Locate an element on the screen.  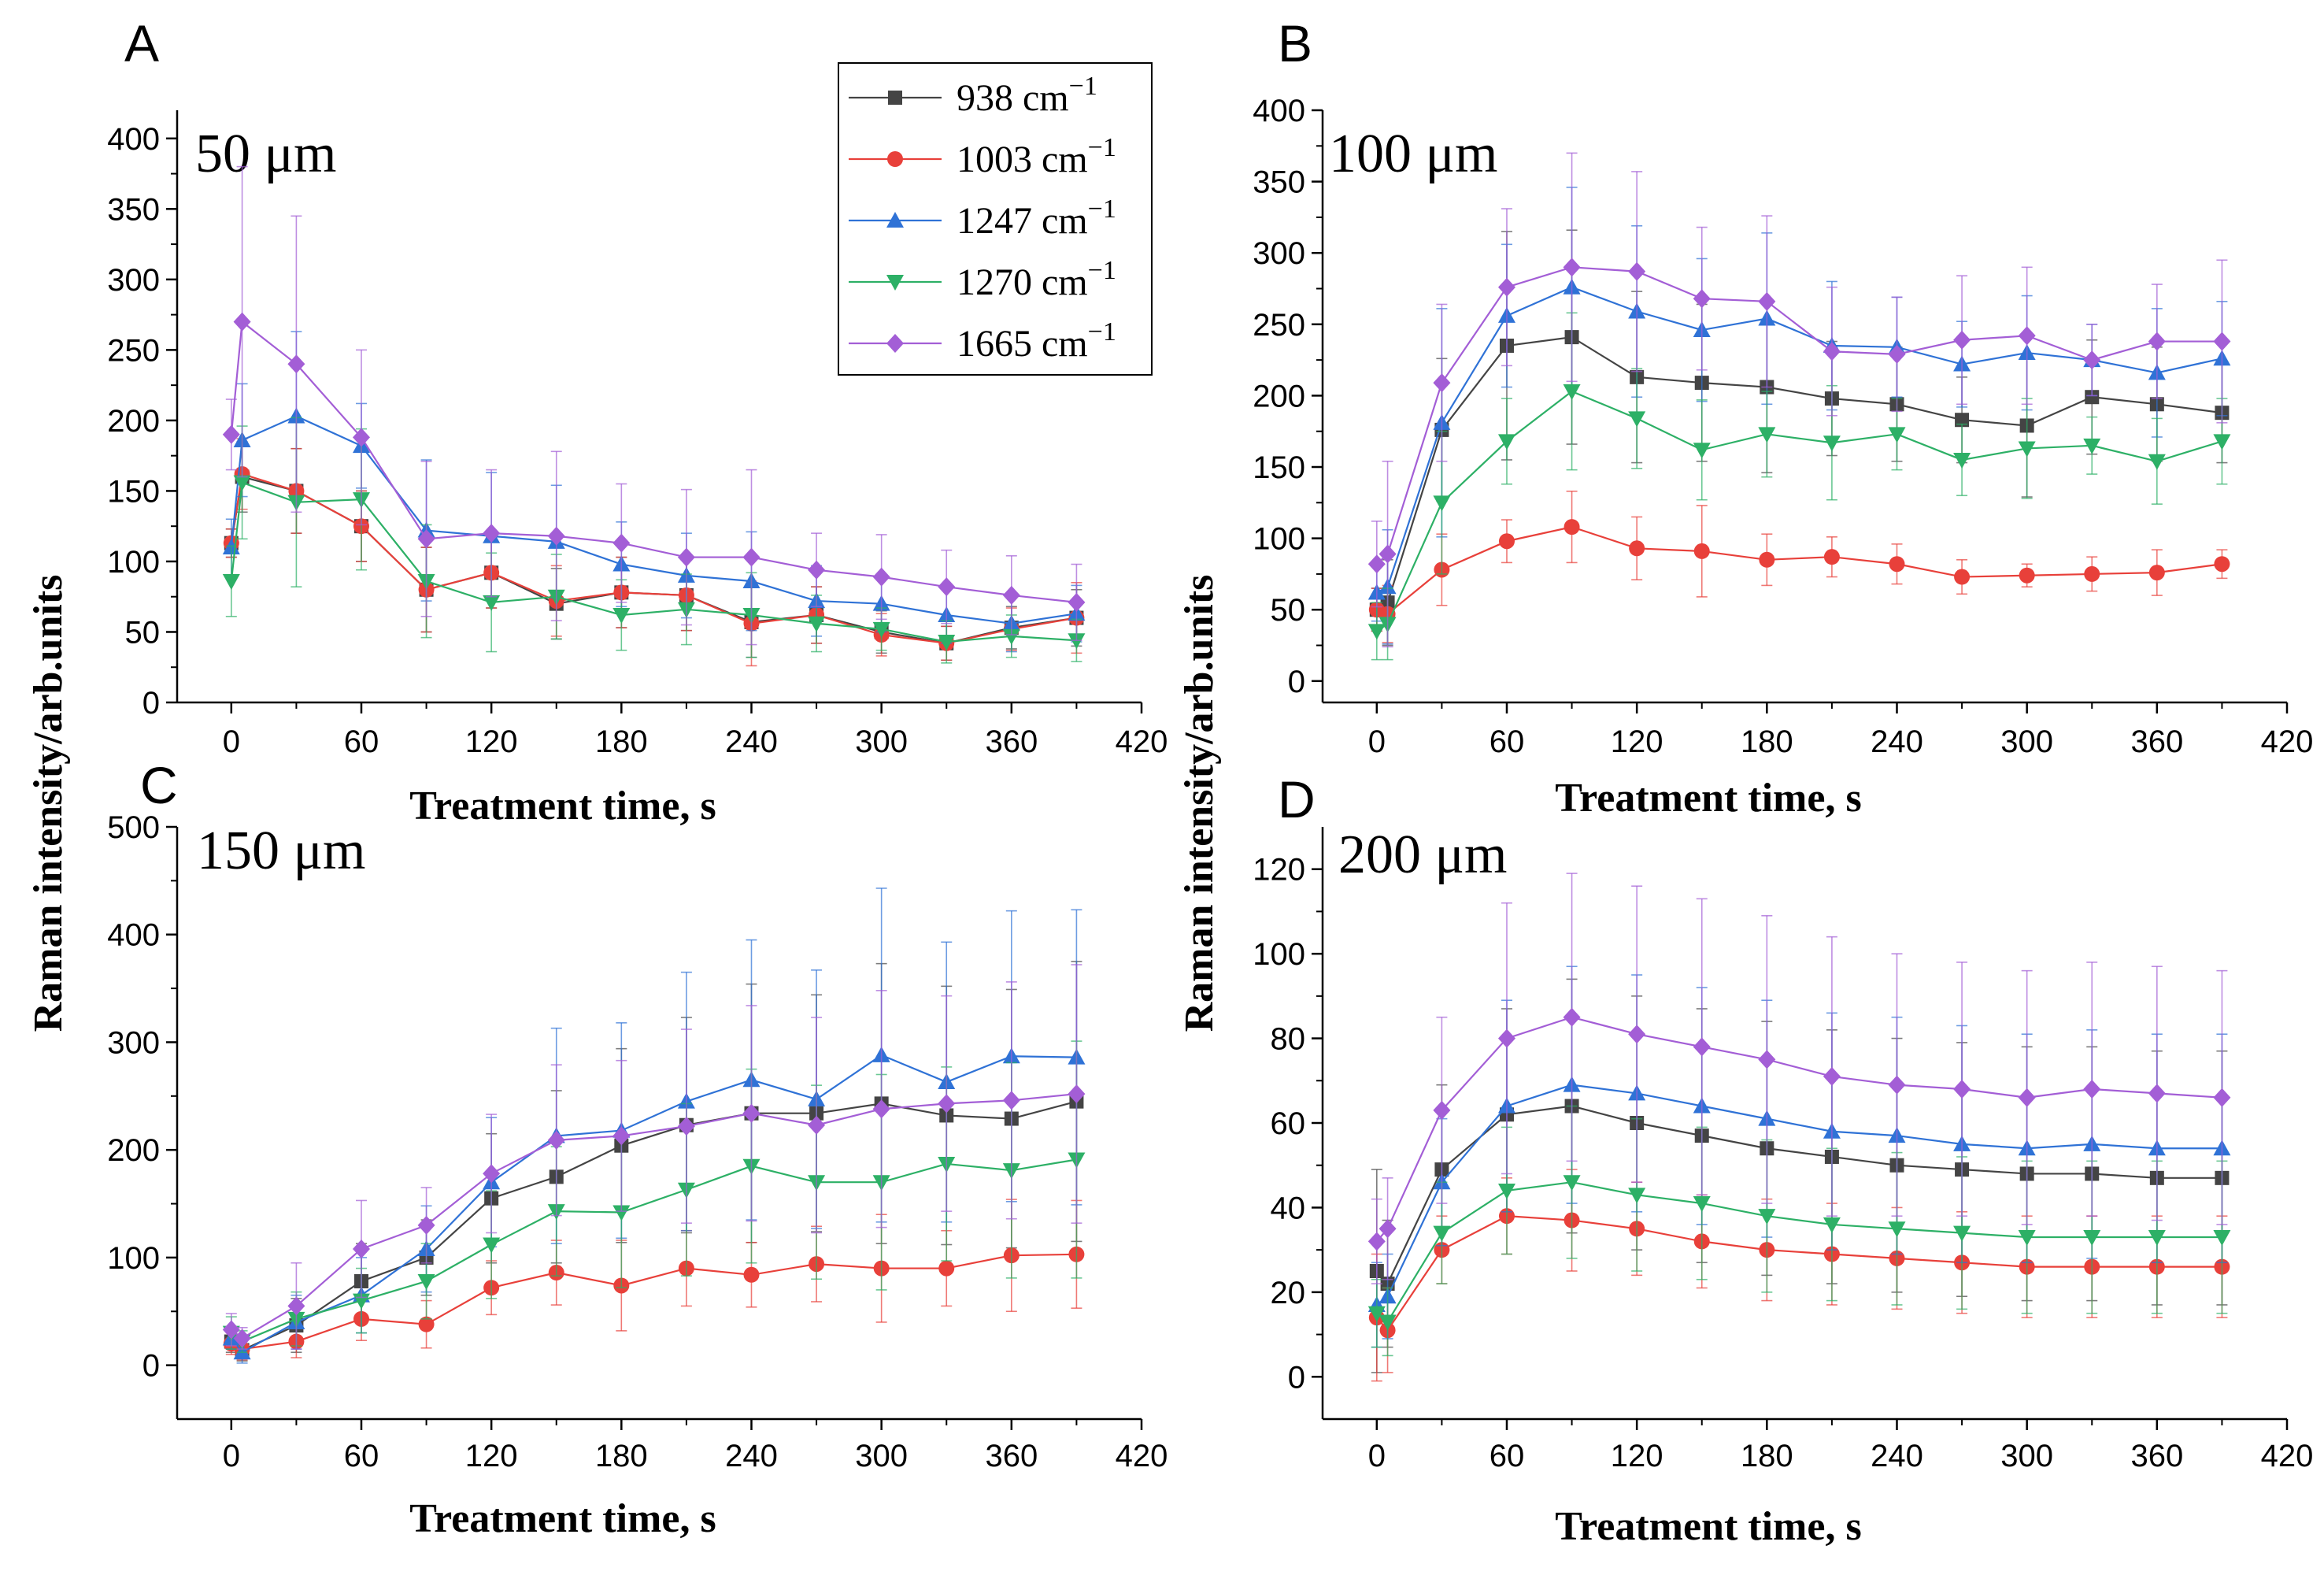
y-tick-label: 250 is located at coordinates (133, 350).